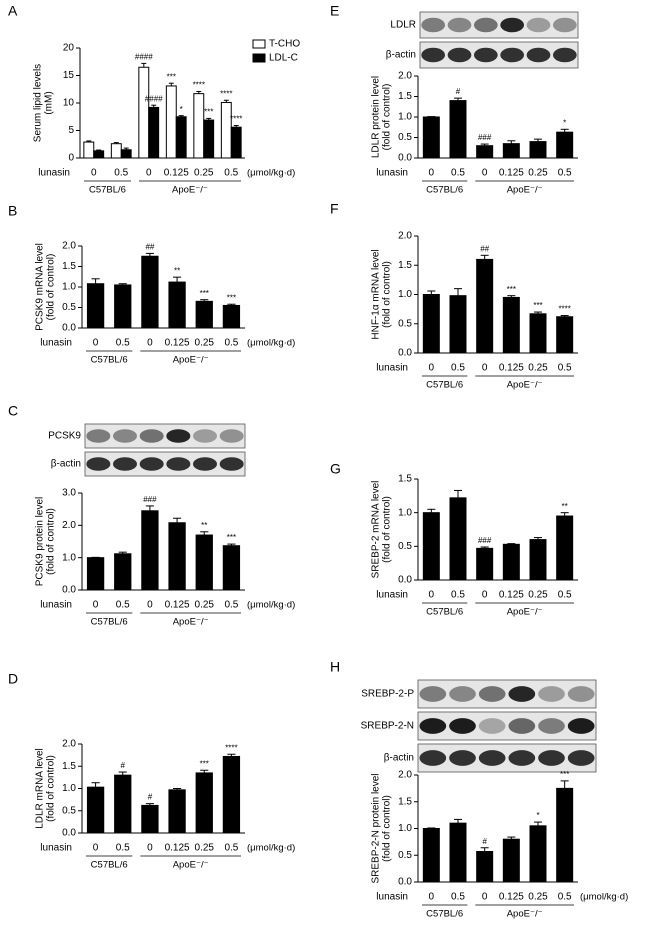 This screenshot has height=935, width=650. Describe the element at coordinates (259, 58) in the screenshot. I see `legend-swatch` at that location.